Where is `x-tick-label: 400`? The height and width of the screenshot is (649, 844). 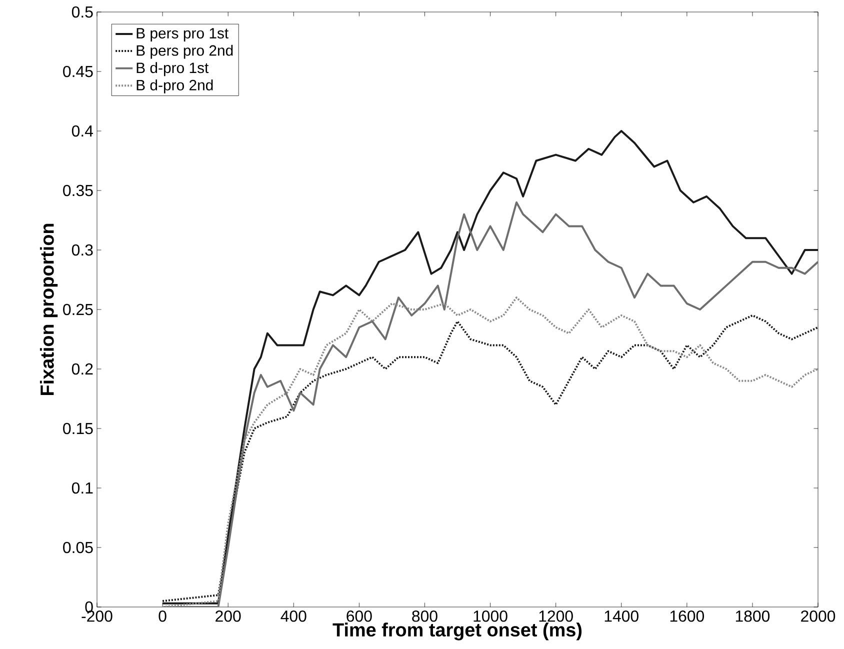 x-tick-label: 400 is located at coordinates (293, 616).